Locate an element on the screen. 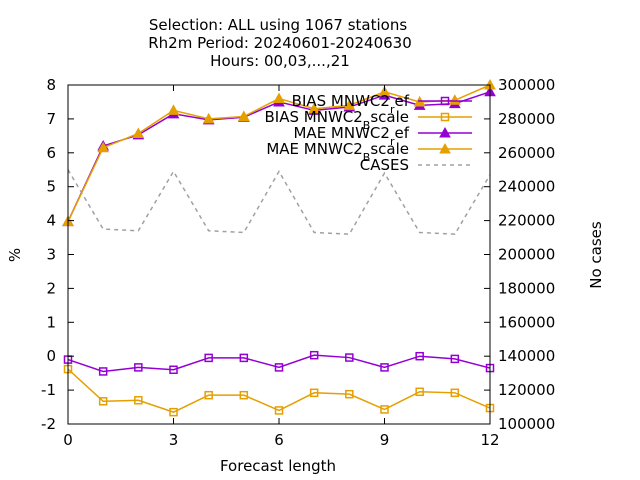  y-tick-label: 1 is located at coordinates (51, 322).